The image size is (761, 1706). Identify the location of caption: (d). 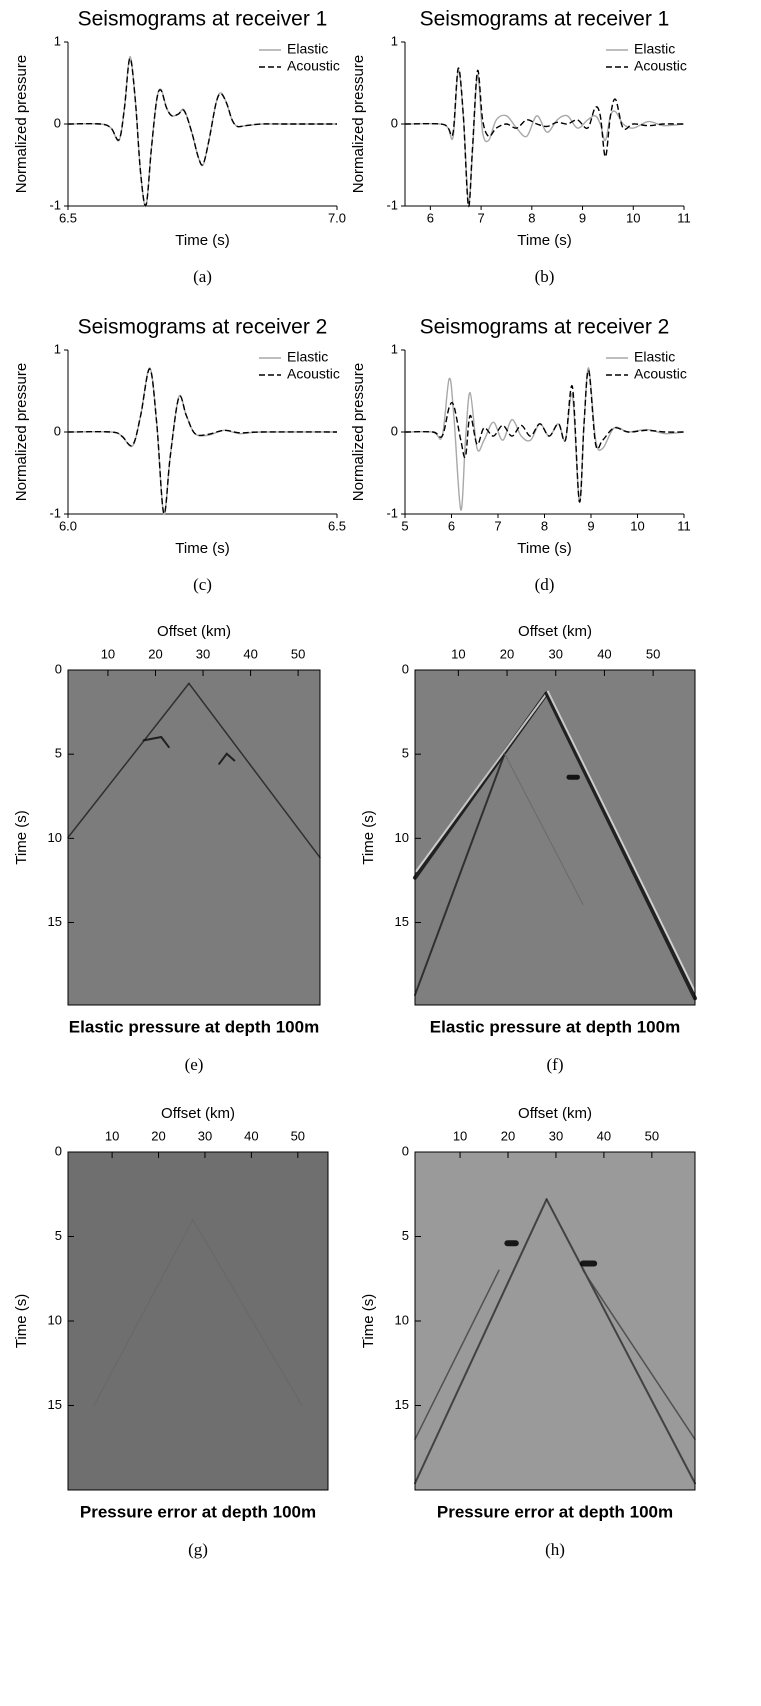
(545, 584).